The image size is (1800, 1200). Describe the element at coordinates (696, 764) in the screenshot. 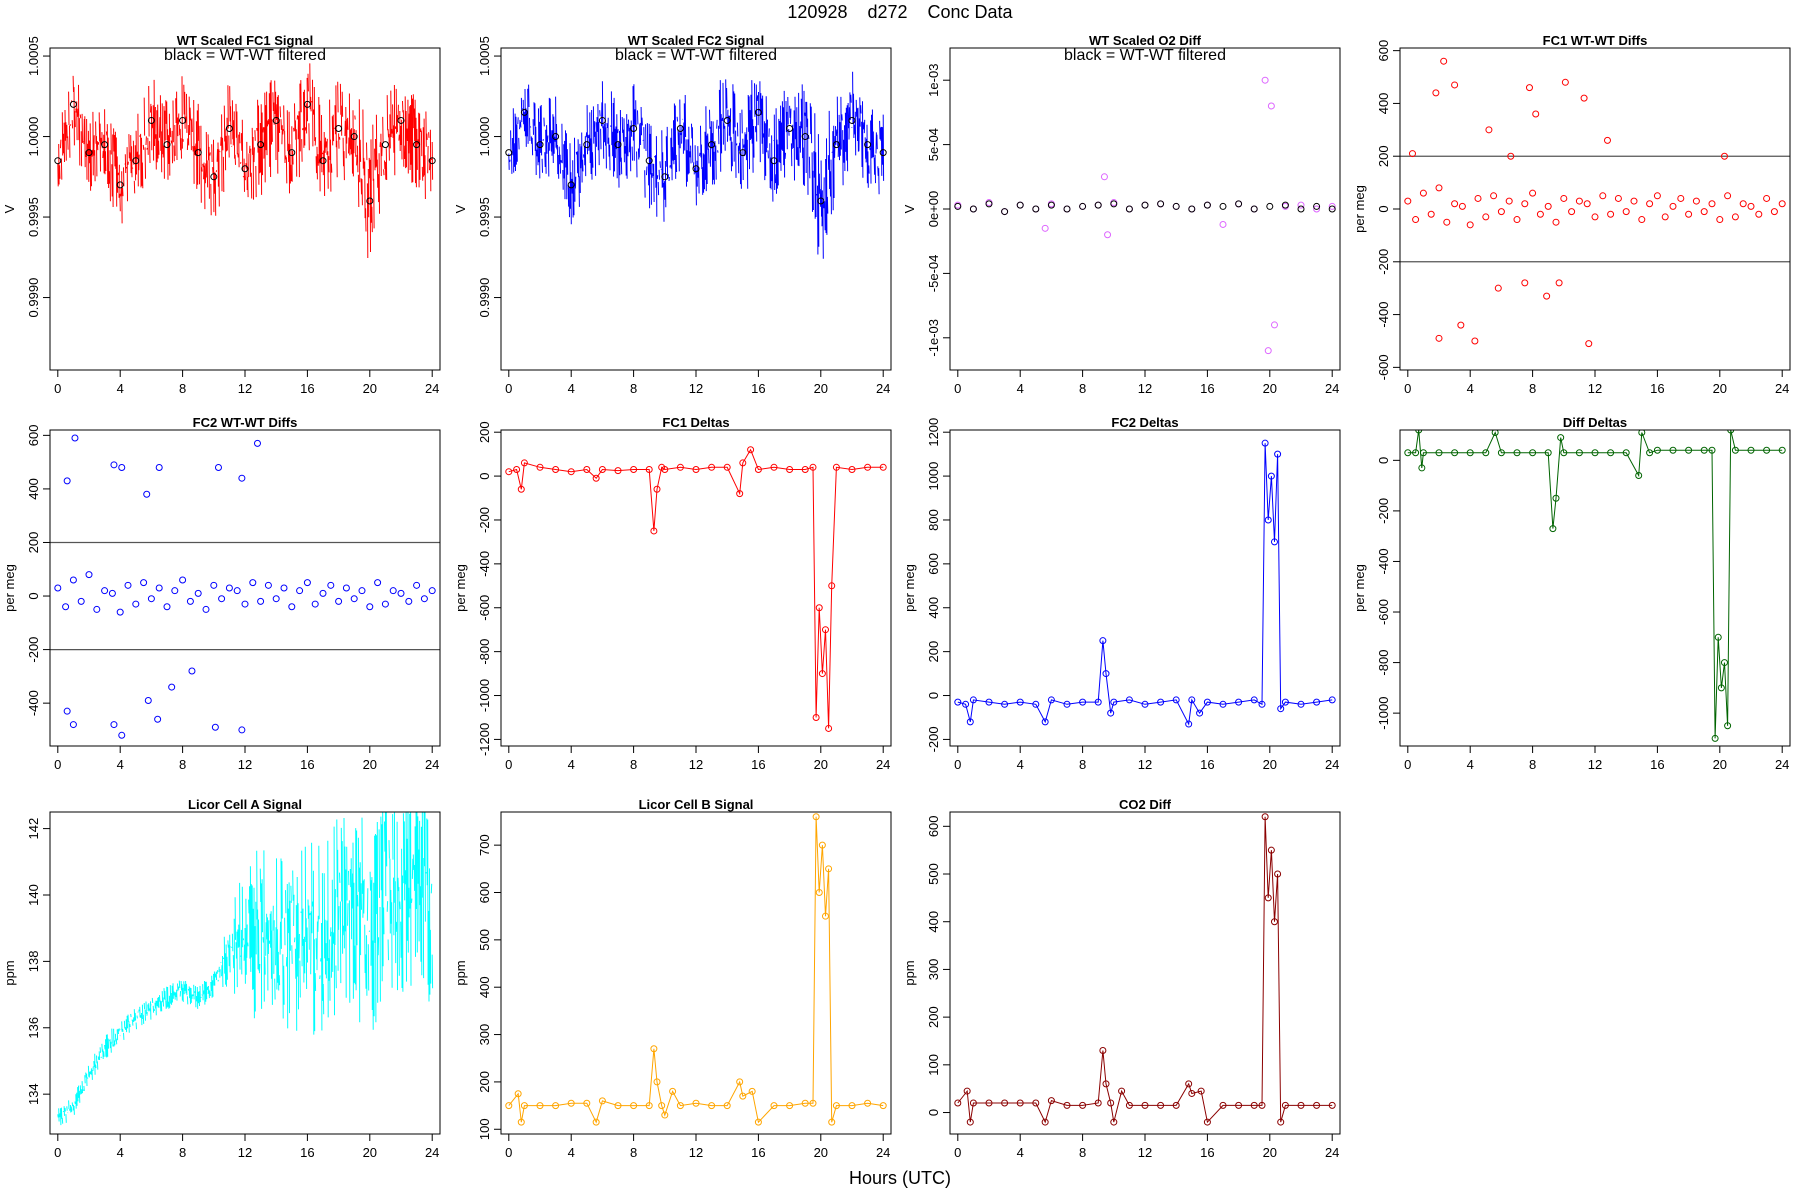

I see `x-tick-label: 12` at that location.